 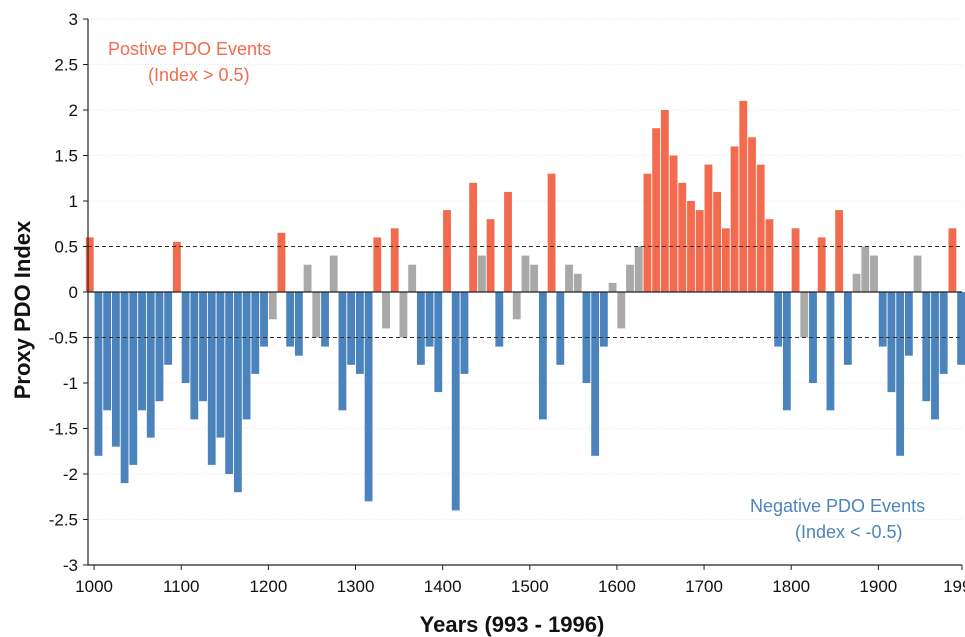 I want to click on y-tick-label-12: 3, so click(x=73, y=19).